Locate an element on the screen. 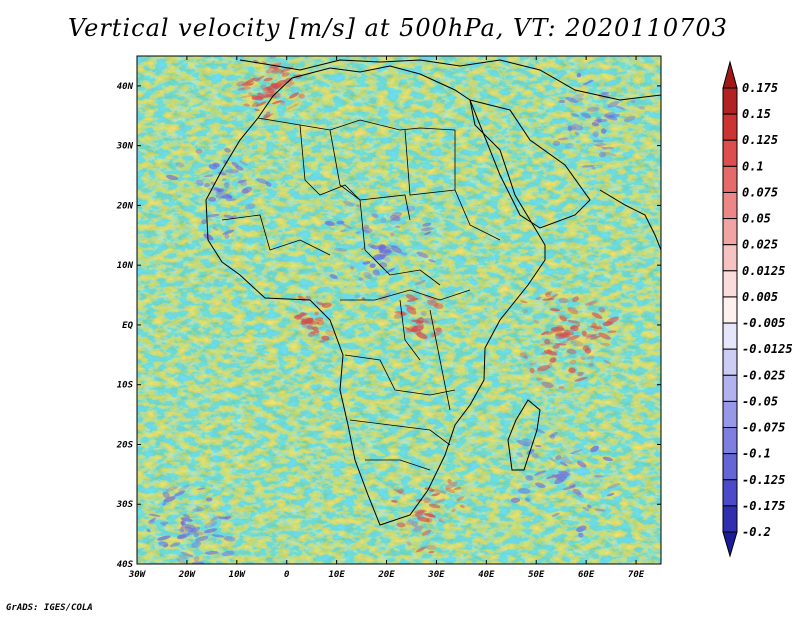 This screenshot has height=618, width=800. colorbar-label: -0.125 is located at coordinates (763, 480).